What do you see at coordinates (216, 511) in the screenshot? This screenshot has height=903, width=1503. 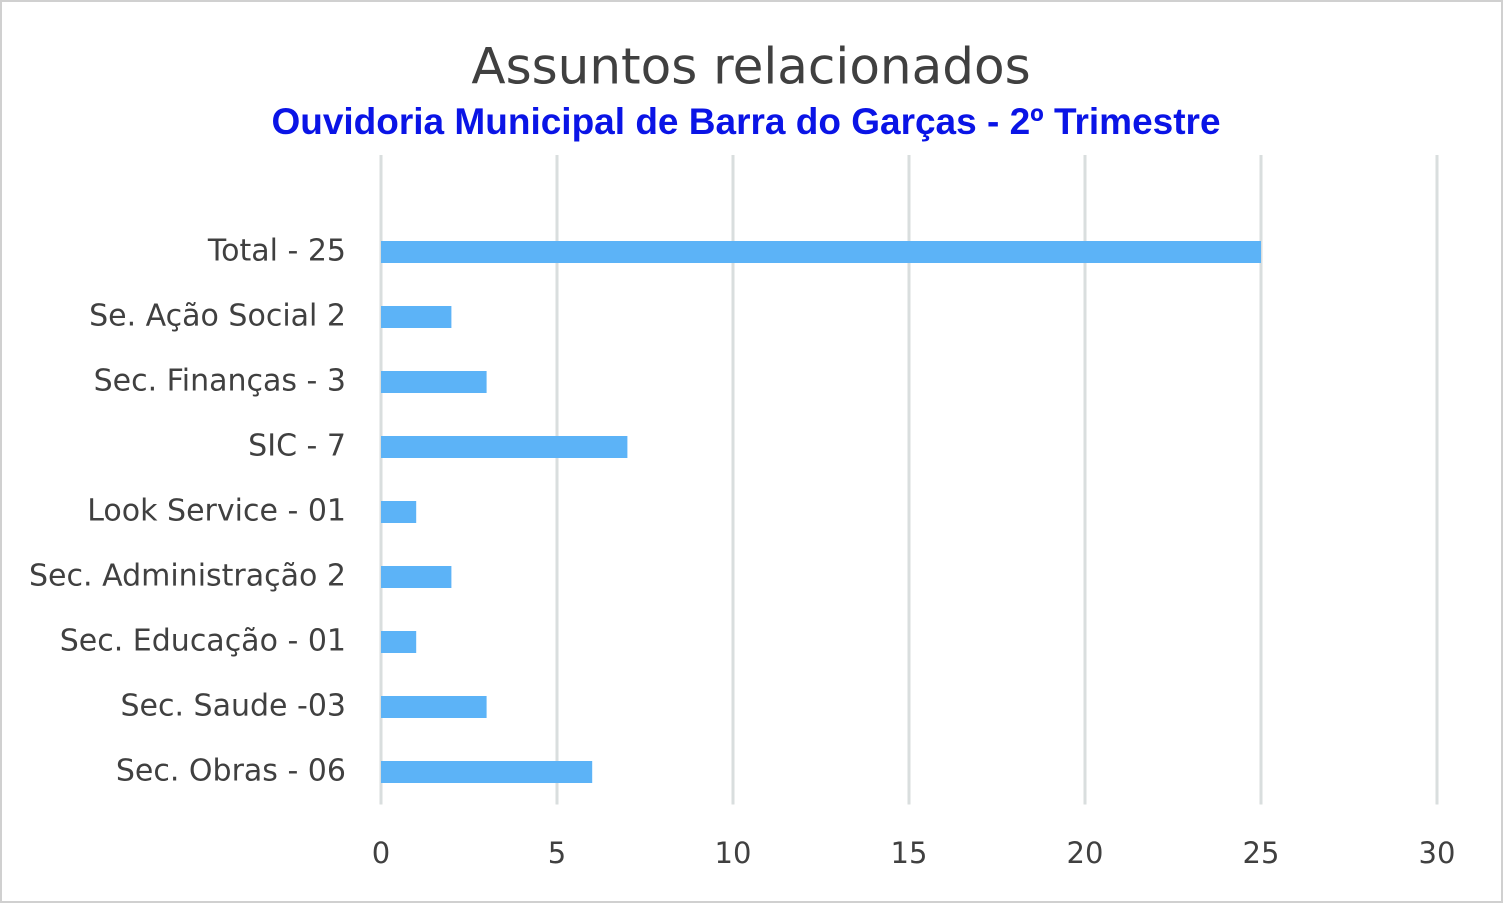 I see `y-tick-label: Look Service - 01` at bounding box center [216, 511].